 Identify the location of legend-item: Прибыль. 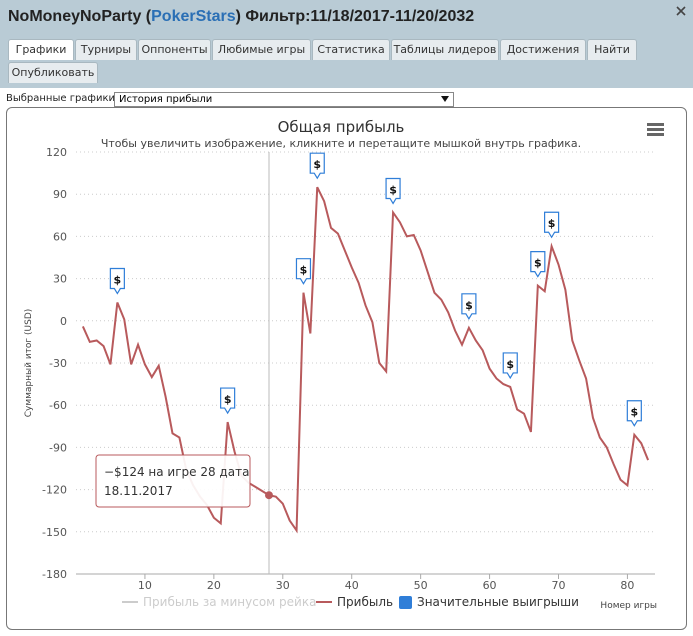
(354, 602).